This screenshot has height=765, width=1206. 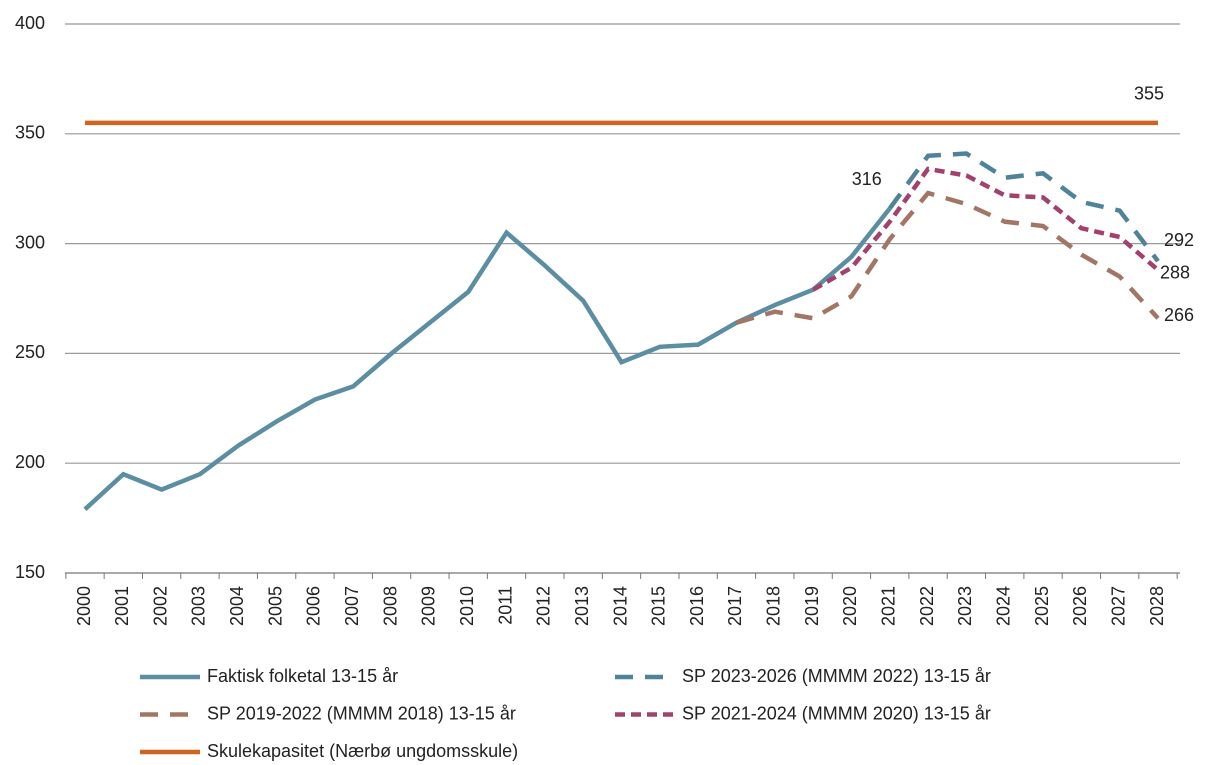 I want to click on x-tick-label: 2007, so click(x=352, y=606).